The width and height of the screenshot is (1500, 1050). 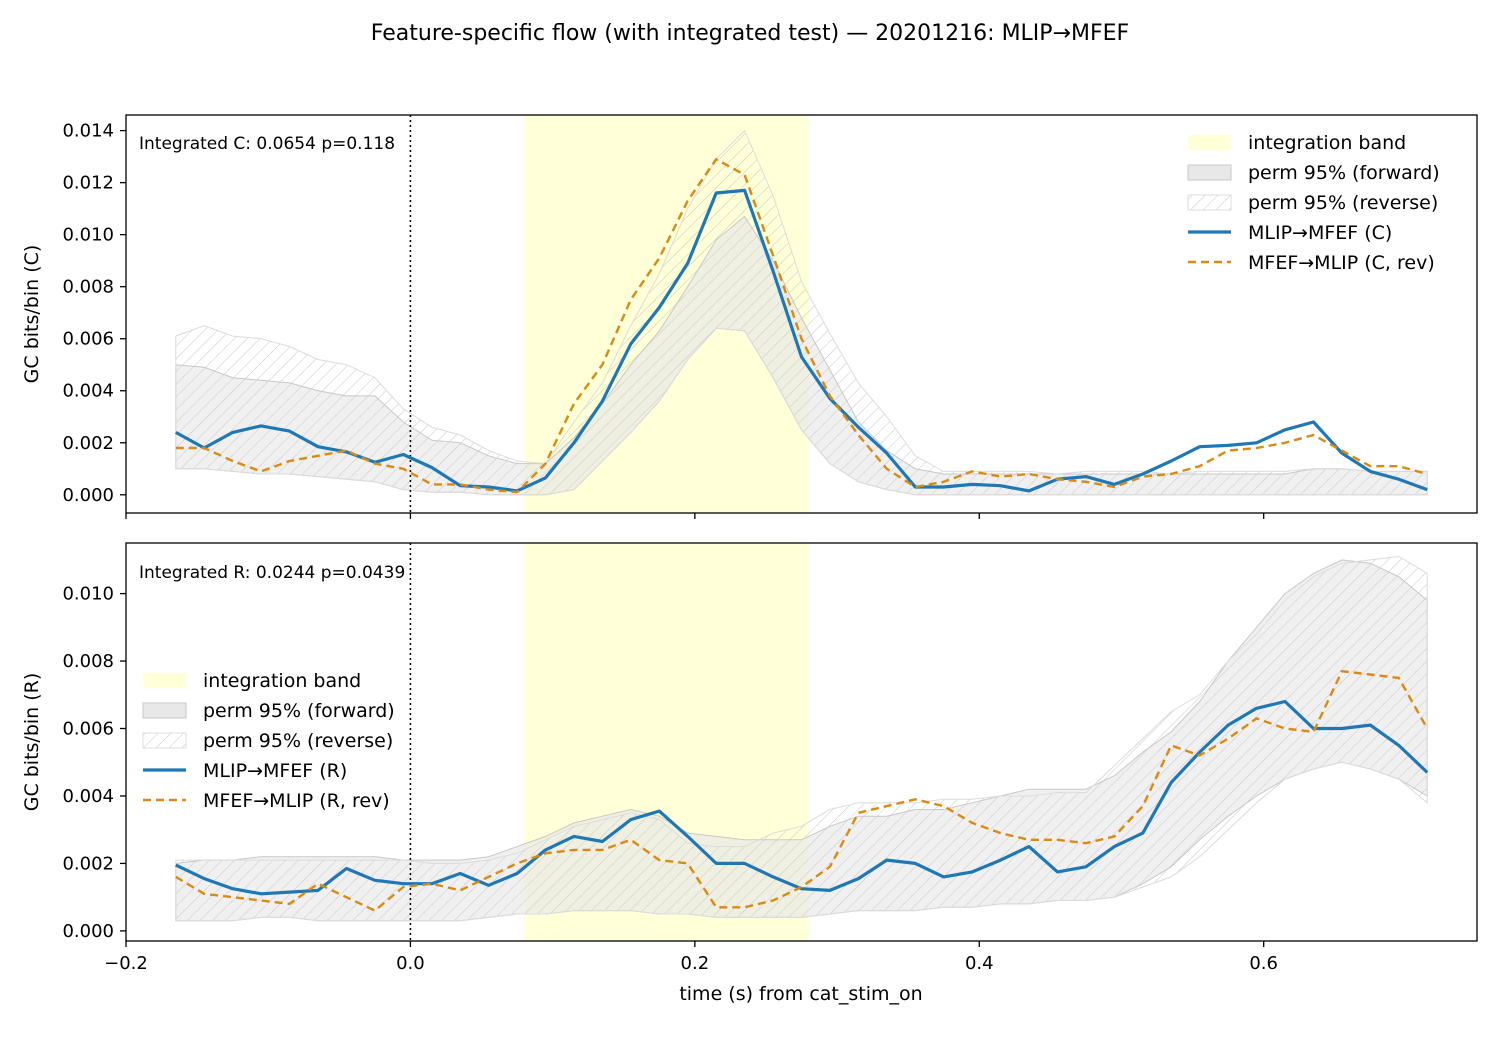 What do you see at coordinates (88, 796) in the screenshot?
I see `y-tick-label-r: 0.004` at bounding box center [88, 796].